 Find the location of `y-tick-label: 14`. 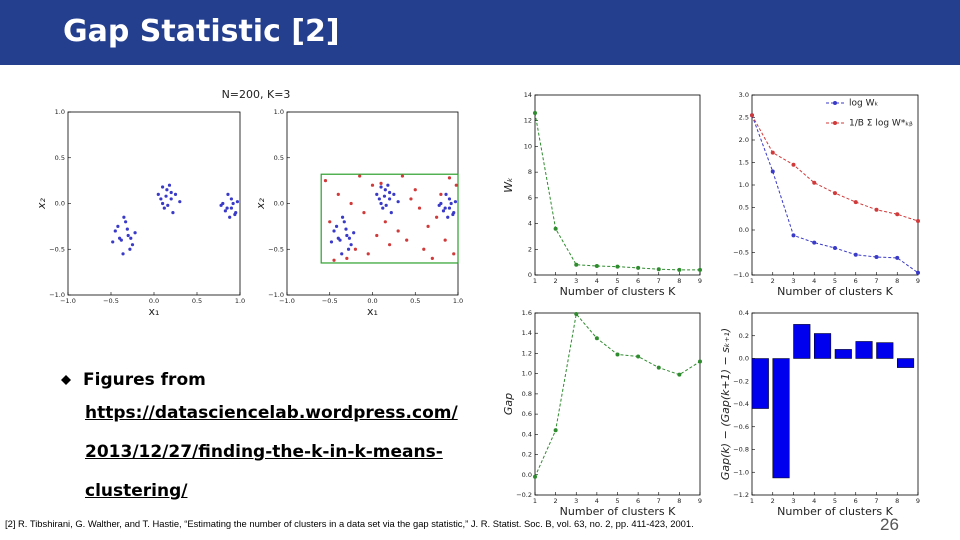

y-tick-label: 14 is located at coordinates (528, 95).